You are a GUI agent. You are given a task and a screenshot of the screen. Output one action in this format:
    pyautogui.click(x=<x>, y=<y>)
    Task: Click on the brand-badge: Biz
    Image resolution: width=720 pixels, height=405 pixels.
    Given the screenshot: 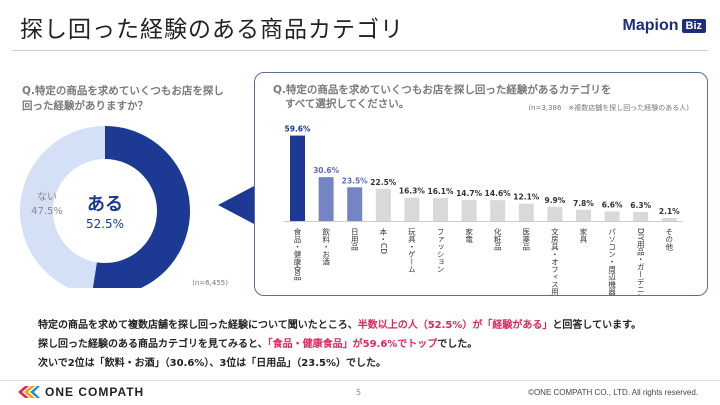 What is the action you would take?
    pyautogui.click(x=693, y=26)
    